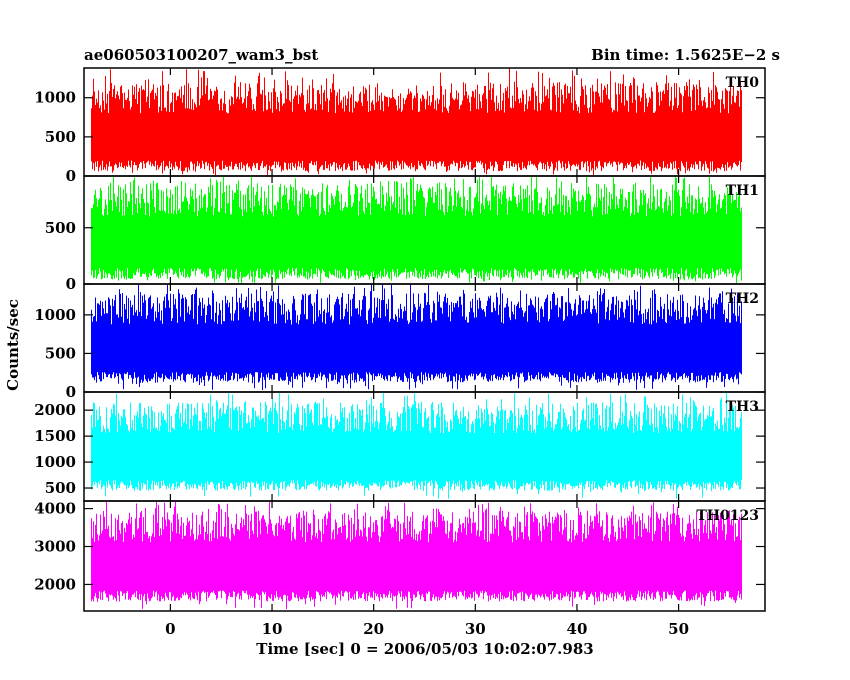 The height and width of the screenshot is (680, 850). Describe the element at coordinates (201, 55) in the screenshot. I see `chart-title-left: ae060503100207_wam3_bst` at that location.